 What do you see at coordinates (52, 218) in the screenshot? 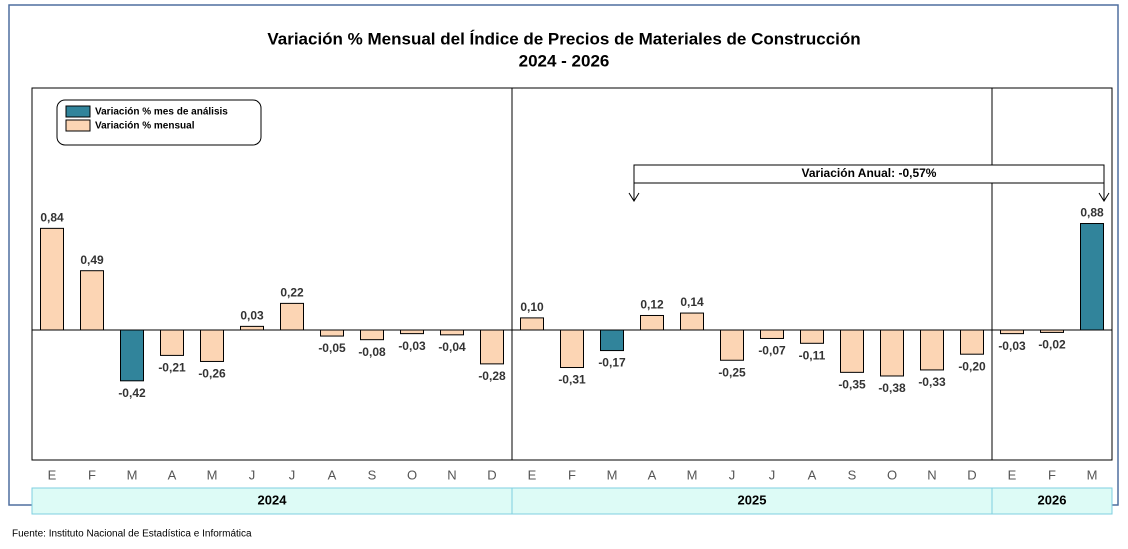
I see `data-label: 0,84` at bounding box center [52, 218].